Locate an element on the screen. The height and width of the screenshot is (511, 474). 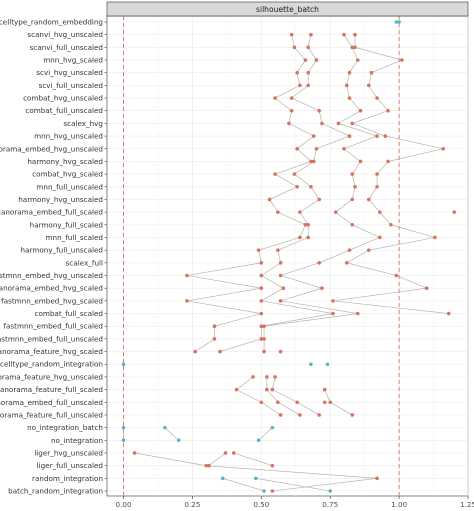
row-label: scvi_full_unscaled is located at coordinates (71, 85).